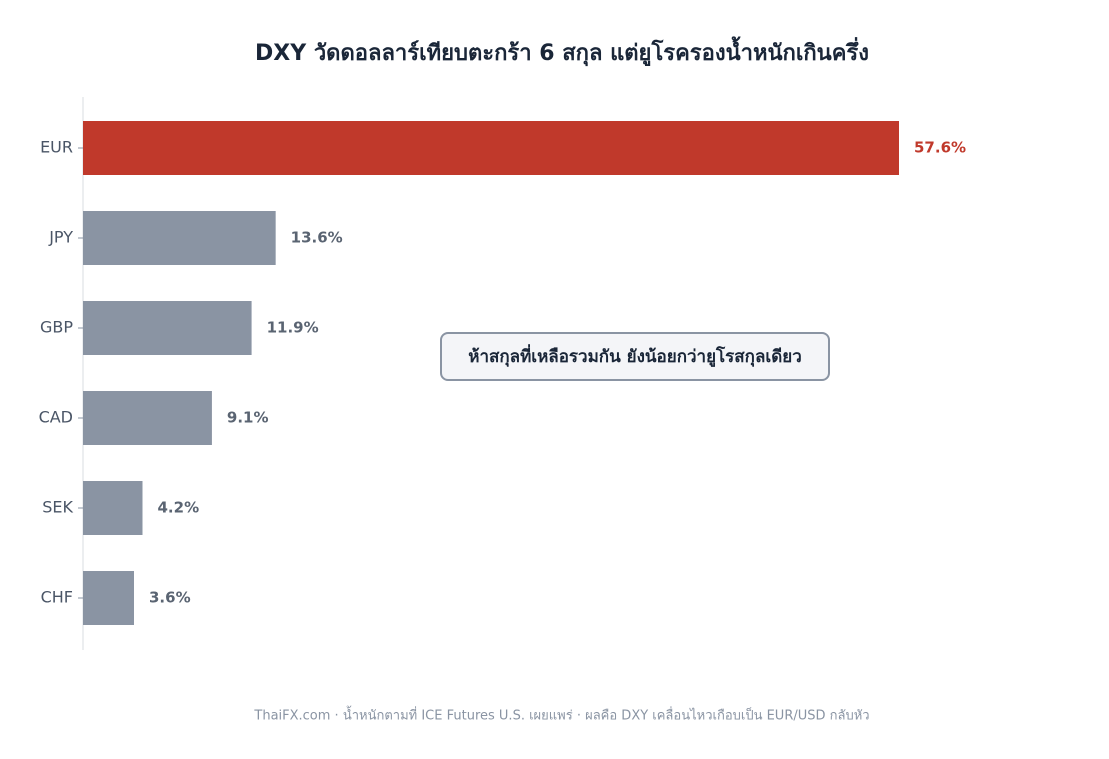  I want to click on y-tick-label: CHF, so click(57, 597).